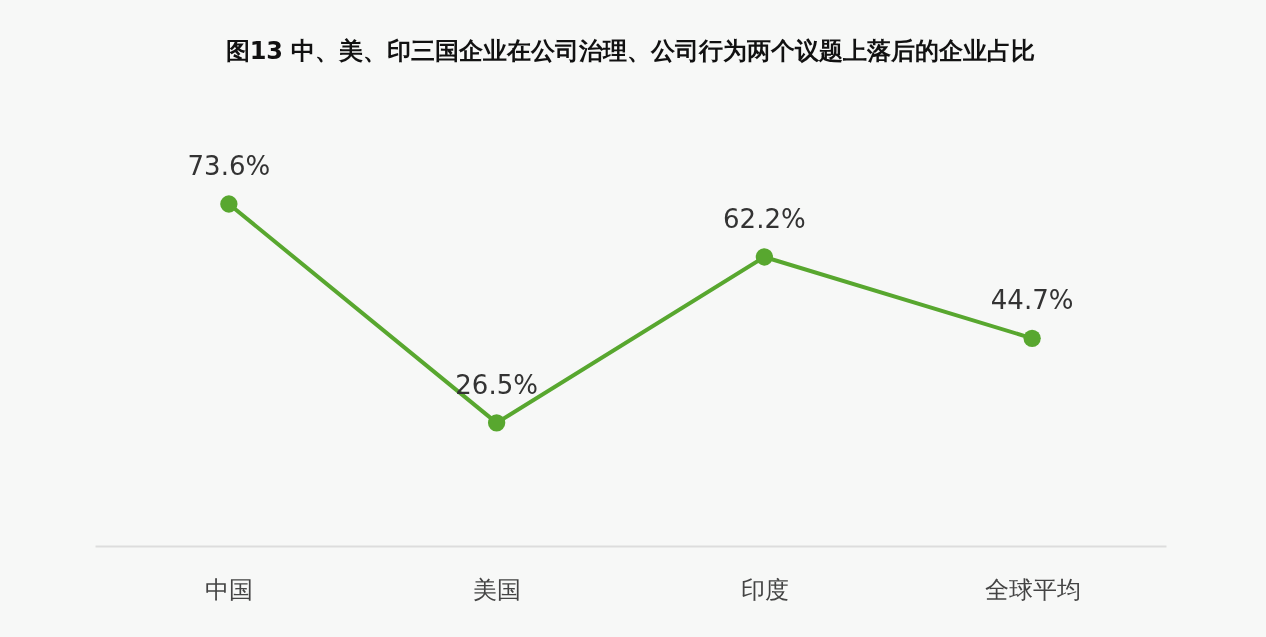 This screenshot has height=637, width=1266. I want to click on x-tick-label: 中国, so click(229, 589).